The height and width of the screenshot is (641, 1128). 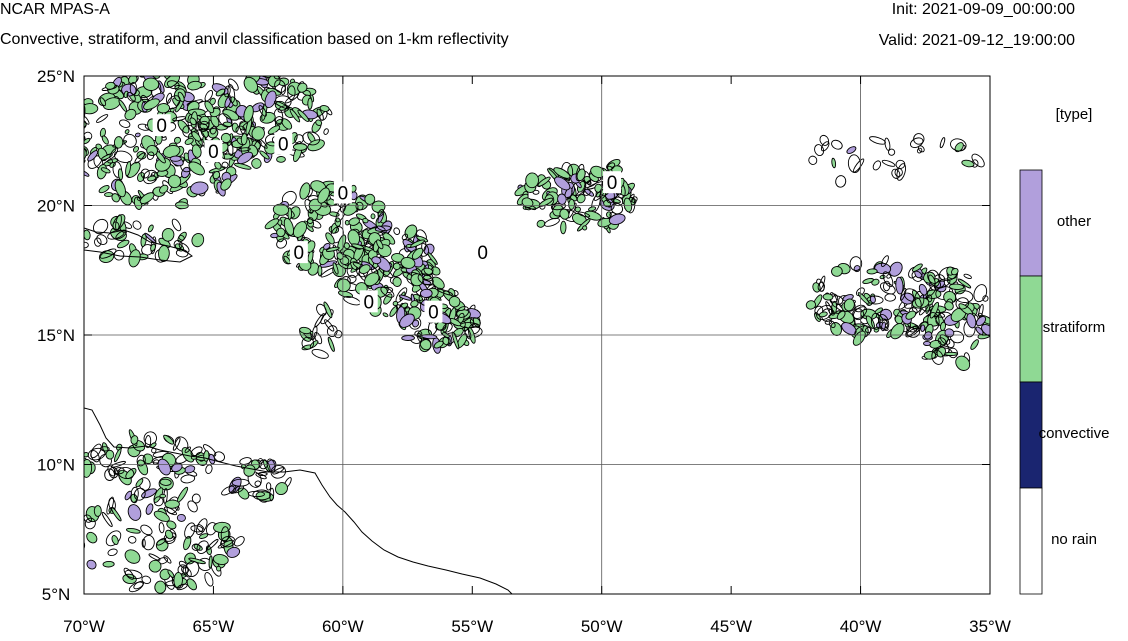 What do you see at coordinates (298, 252) in the screenshot?
I see `contour-label-bg` at bounding box center [298, 252].